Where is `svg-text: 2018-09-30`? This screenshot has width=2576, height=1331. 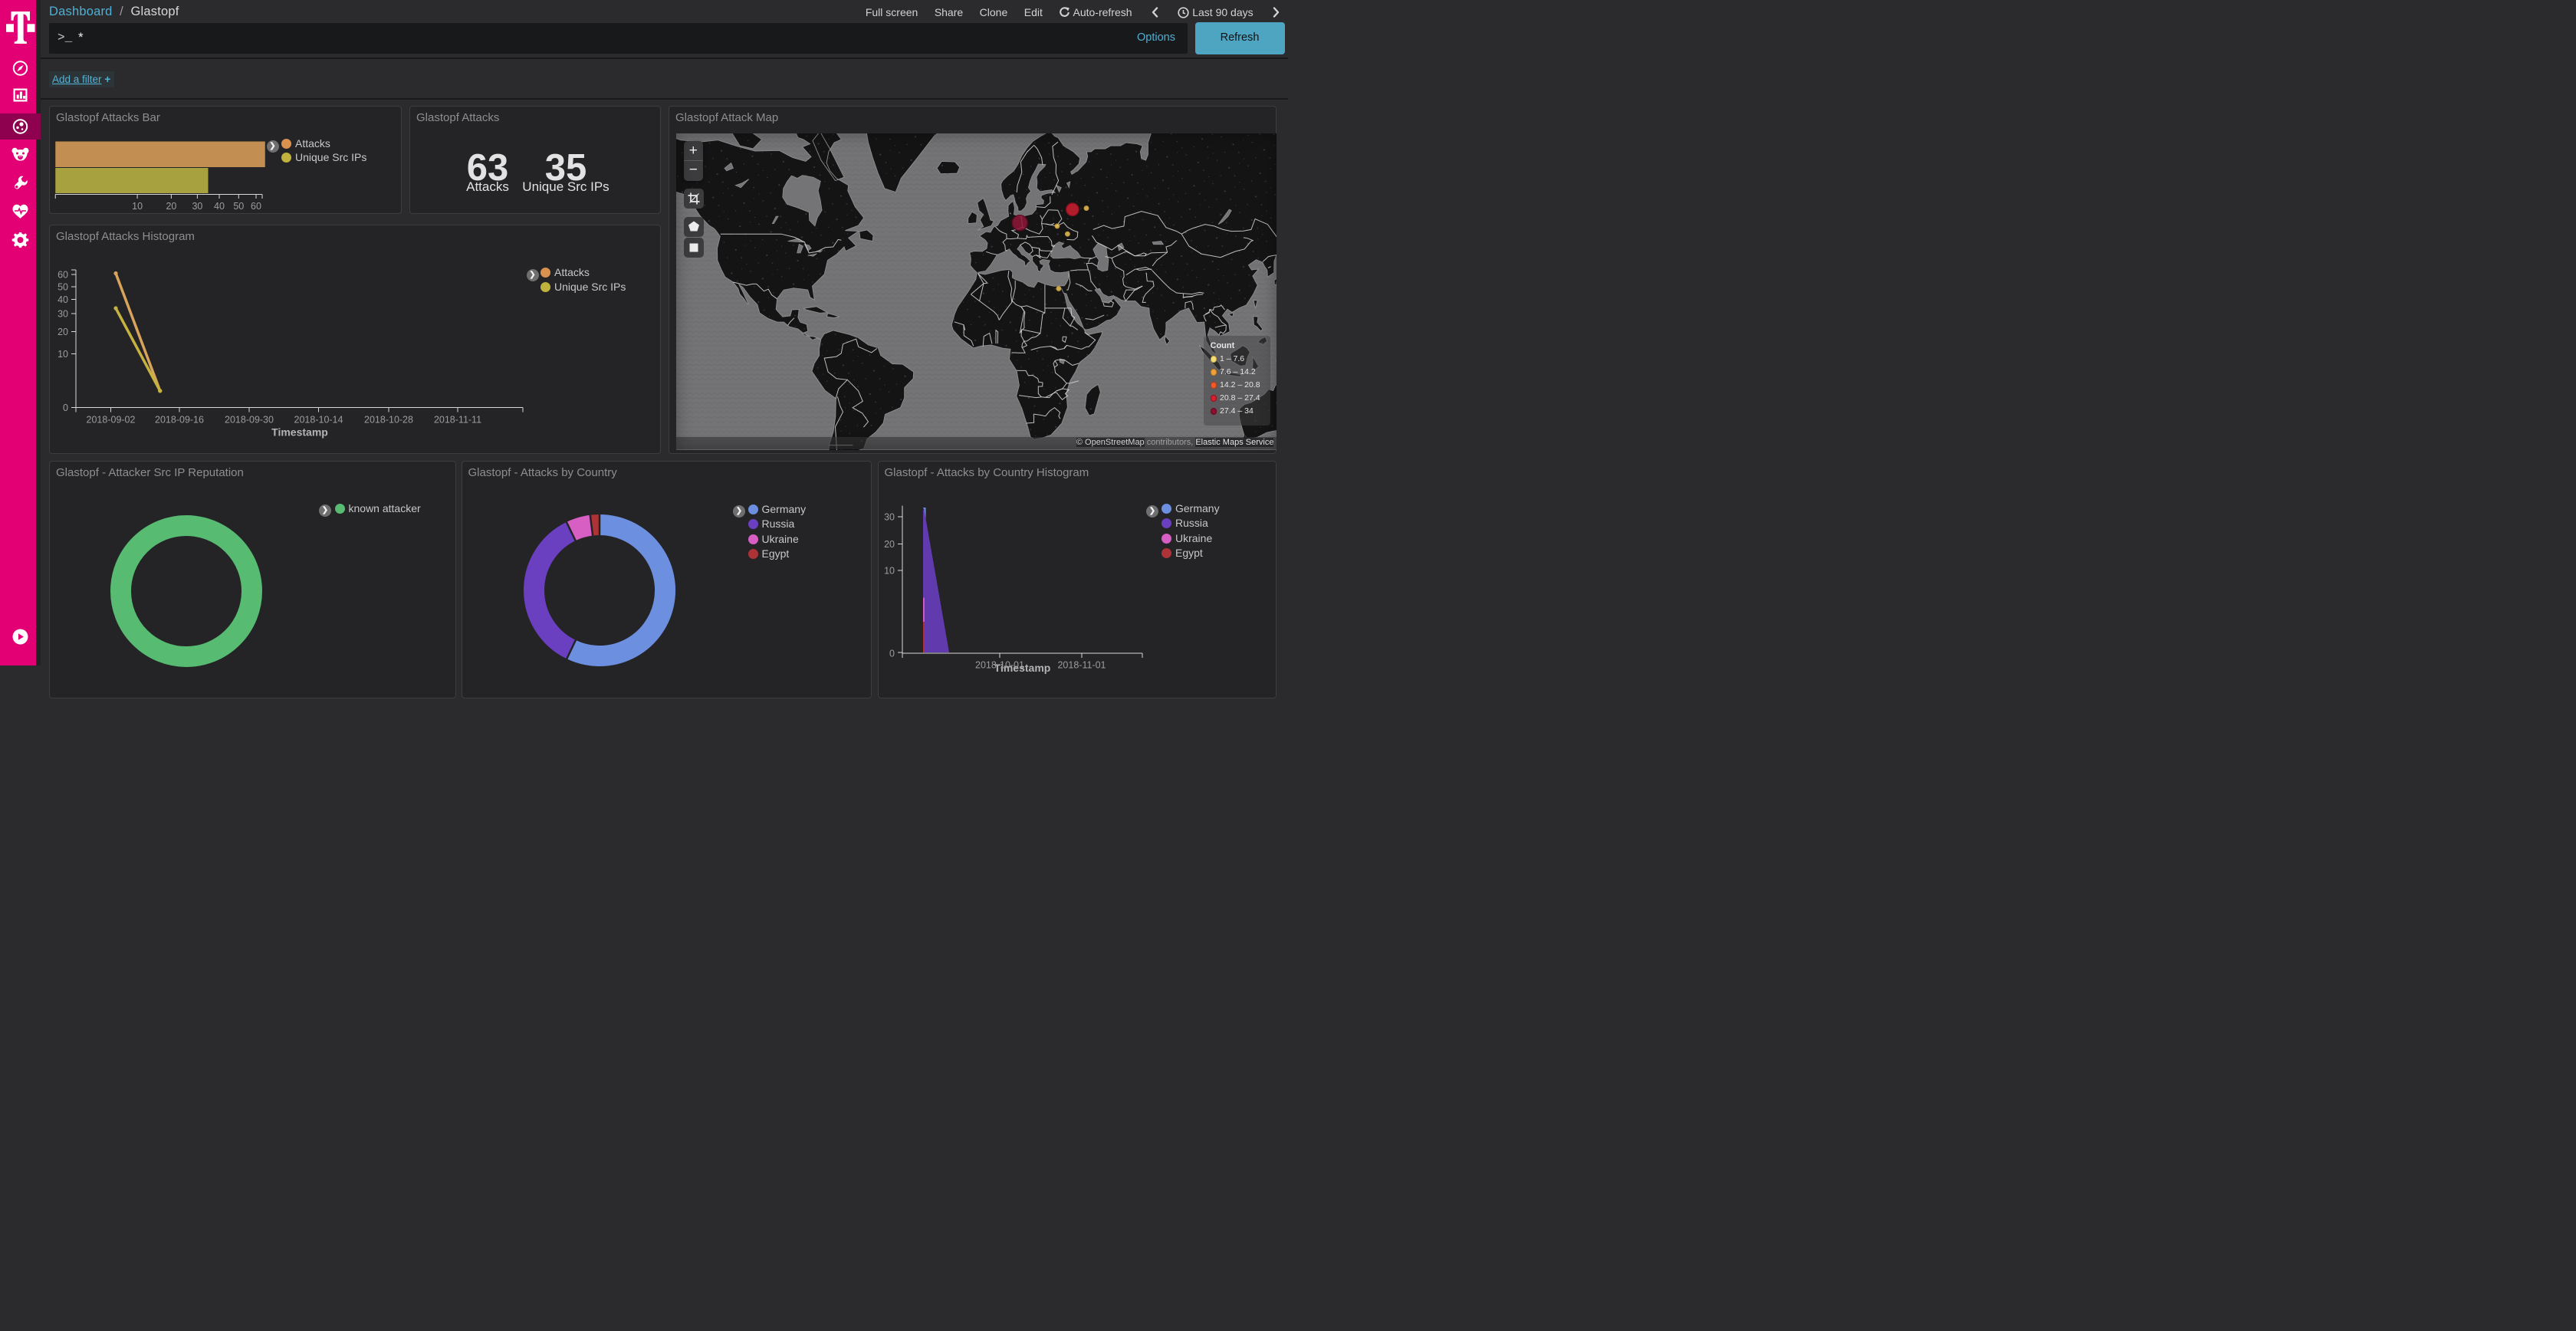
svg-text: 2018-09-30 is located at coordinates (250, 419).